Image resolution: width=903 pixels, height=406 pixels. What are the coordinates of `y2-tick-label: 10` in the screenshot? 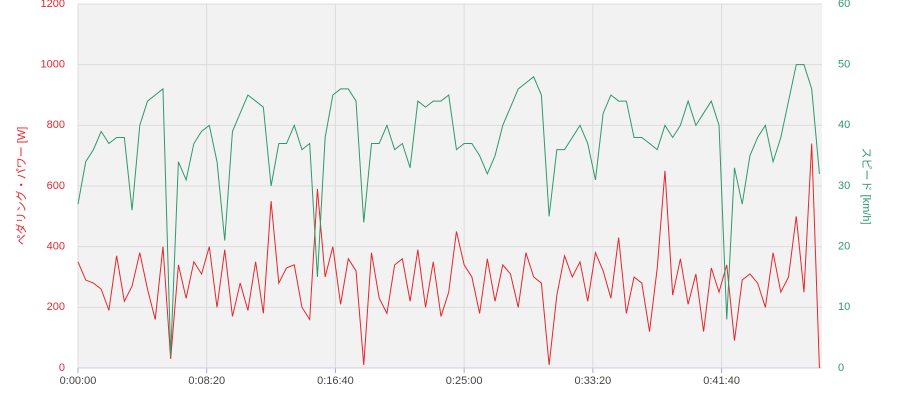 It's located at (844, 307).